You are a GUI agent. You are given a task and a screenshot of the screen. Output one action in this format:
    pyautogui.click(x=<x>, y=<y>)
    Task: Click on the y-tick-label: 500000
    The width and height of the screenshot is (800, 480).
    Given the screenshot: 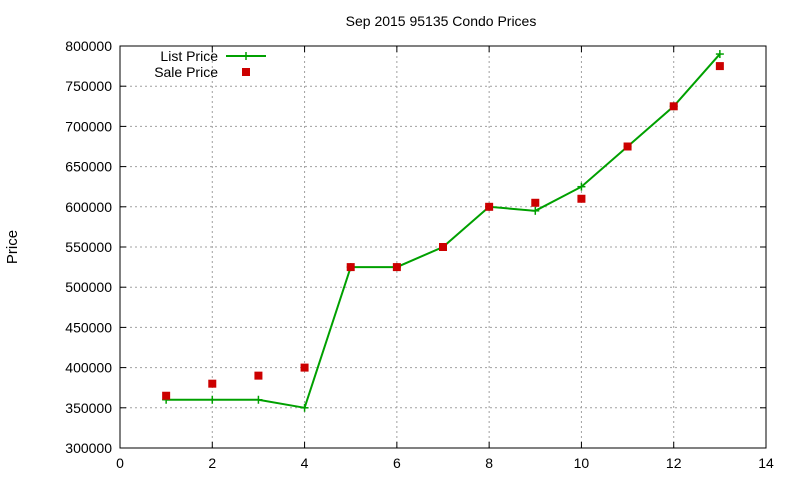 What is the action you would take?
    pyautogui.click(x=88, y=287)
    